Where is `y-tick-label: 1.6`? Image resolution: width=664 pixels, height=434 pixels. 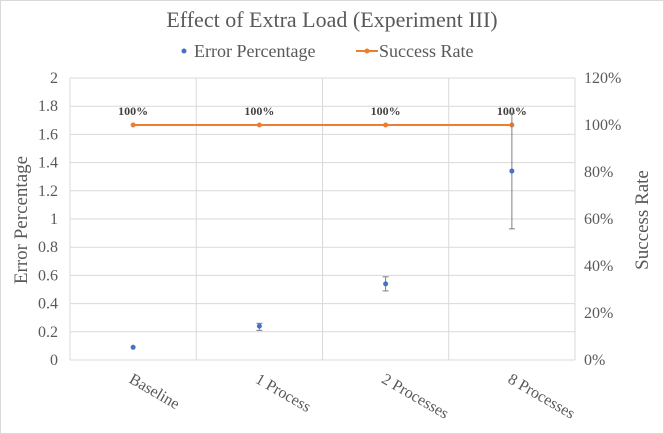 y-tick-label: 1.6 is located at coordinates (48, 134).